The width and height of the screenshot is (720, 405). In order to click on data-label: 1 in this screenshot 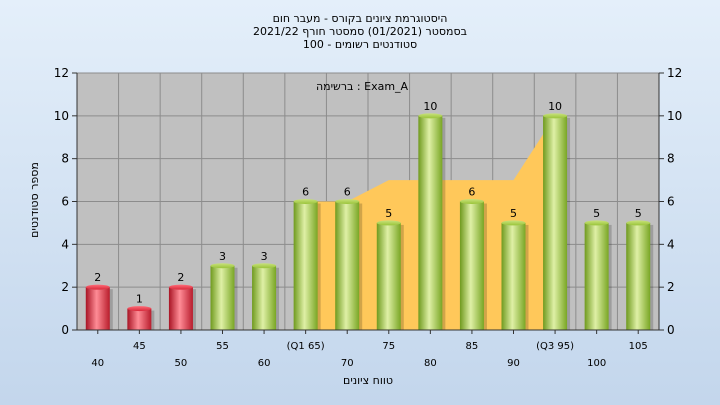, I will do `click(139, 299)`.